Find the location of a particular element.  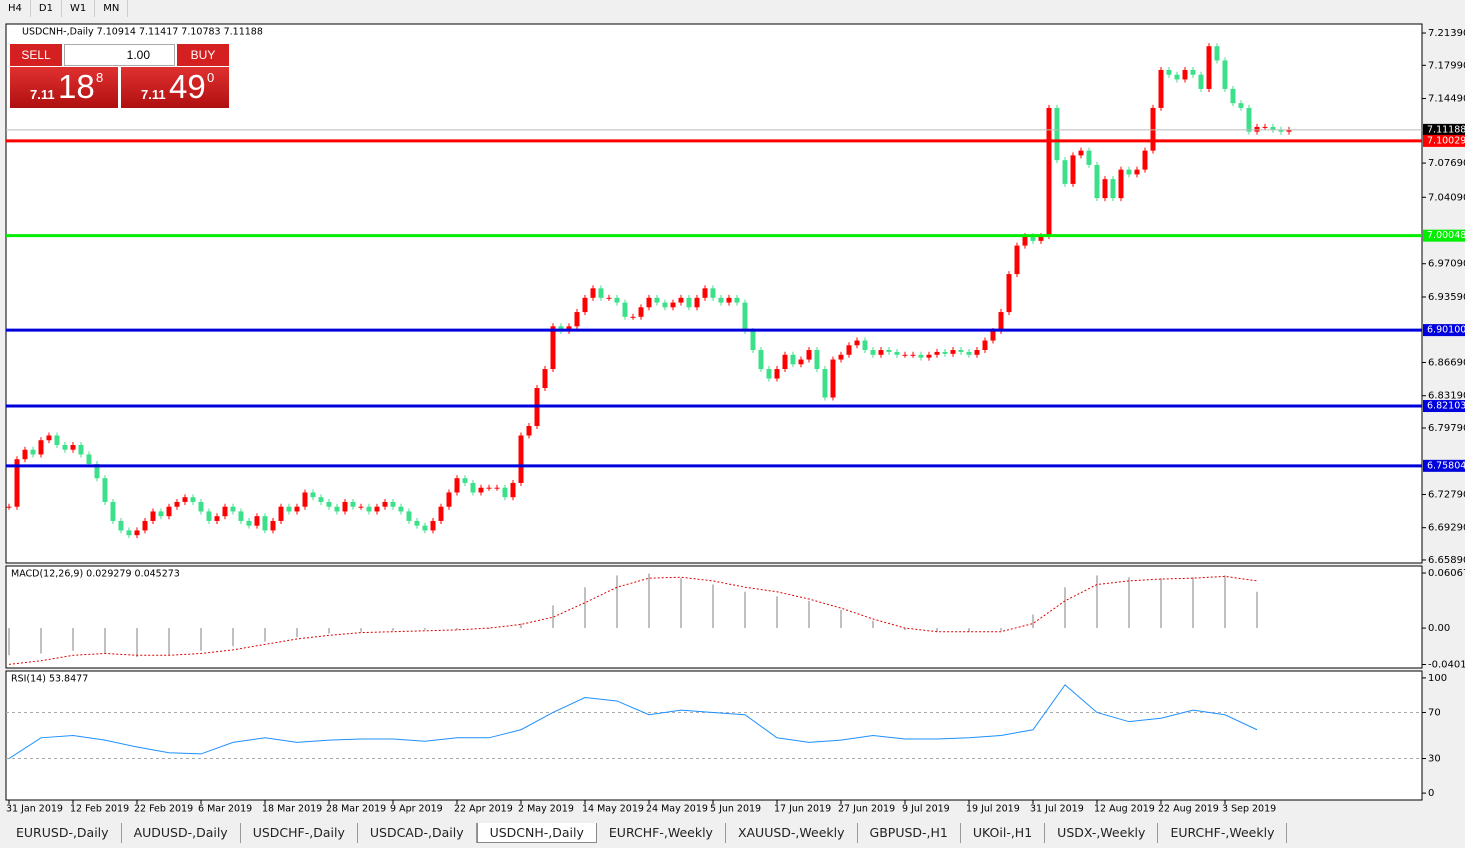

tab: XAUUSD-,Weekly is located at coordinates (792, 833).